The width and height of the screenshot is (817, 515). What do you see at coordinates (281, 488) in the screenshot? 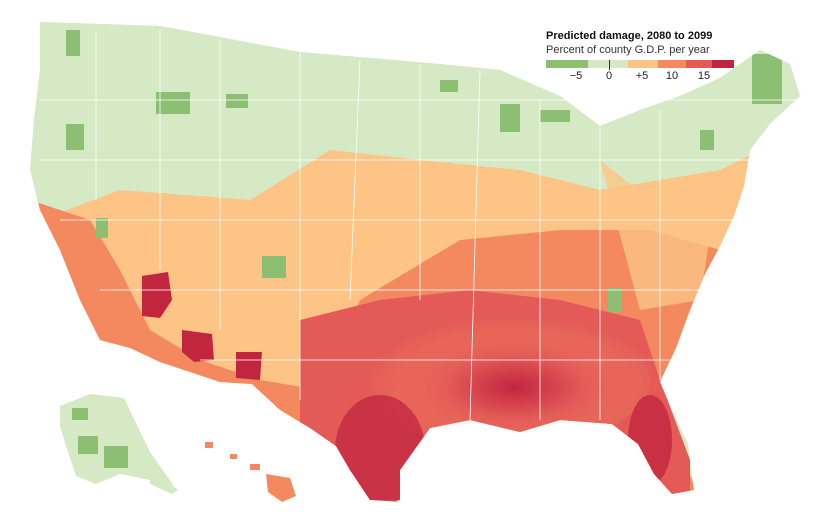
I see `hawaii-big-island` at bounding box center [281, 488].